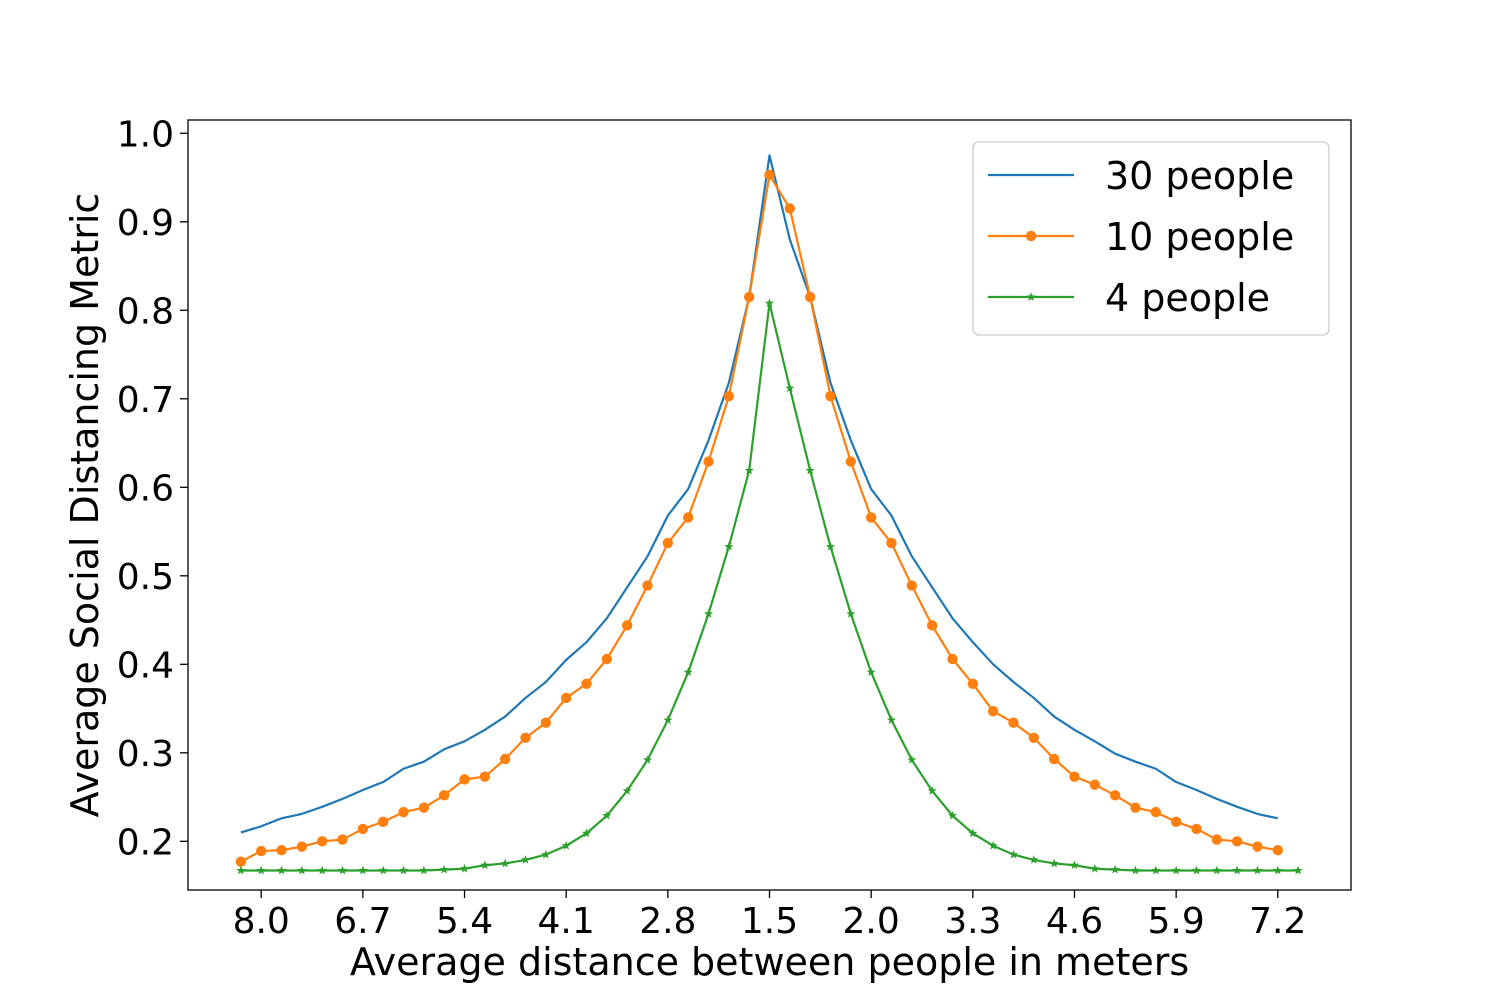 The height and width of the screenshot is (1000, 1500). I want to click on legend-item-30-people: 30 people, so click(1141, 176).